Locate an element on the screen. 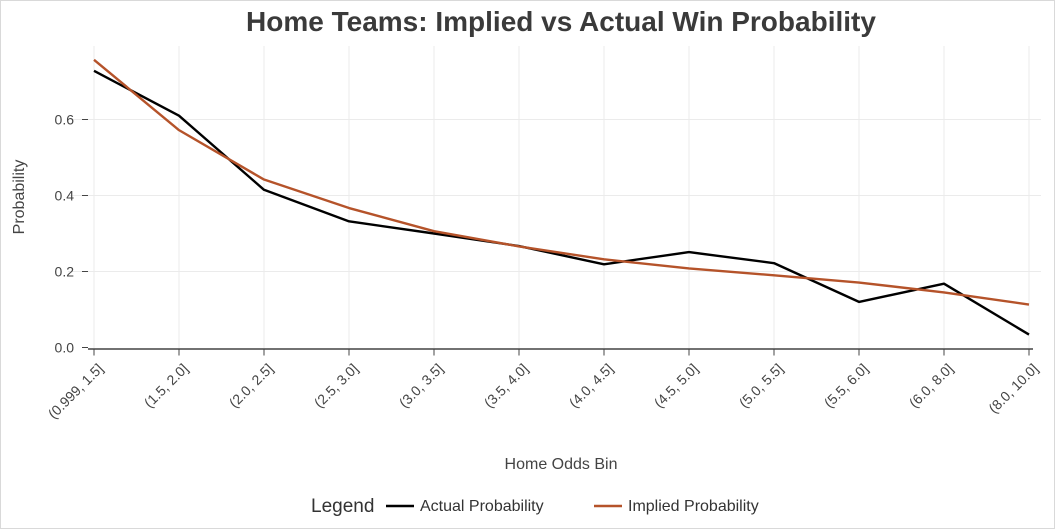  y-tick-label: 0.4 is located at coordinates (65, 196).